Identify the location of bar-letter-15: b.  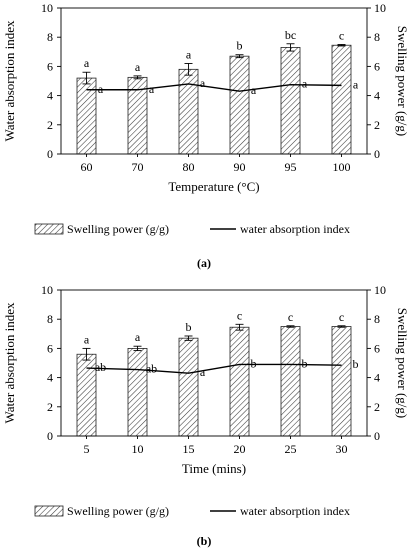
(189, 327).